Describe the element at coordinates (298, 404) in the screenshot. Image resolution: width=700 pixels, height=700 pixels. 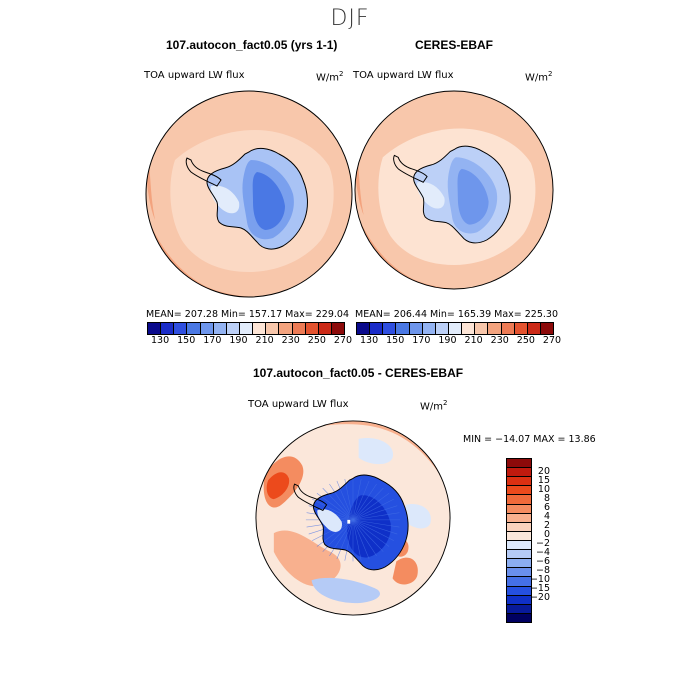
I see `diff-variable-label: TOA upward LW flux` at that location.